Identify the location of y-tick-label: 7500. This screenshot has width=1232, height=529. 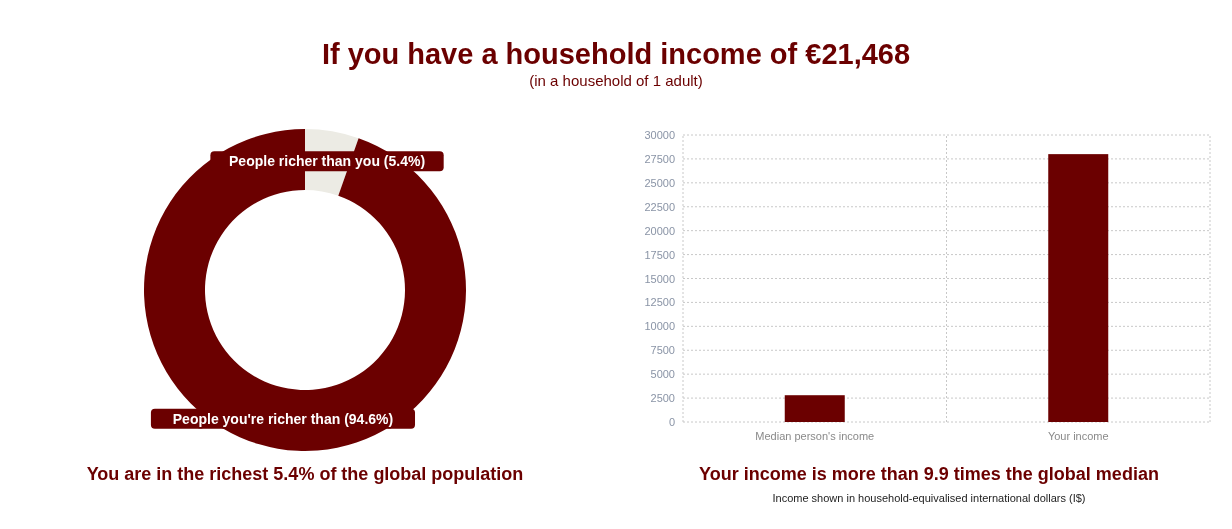
(662, 350).